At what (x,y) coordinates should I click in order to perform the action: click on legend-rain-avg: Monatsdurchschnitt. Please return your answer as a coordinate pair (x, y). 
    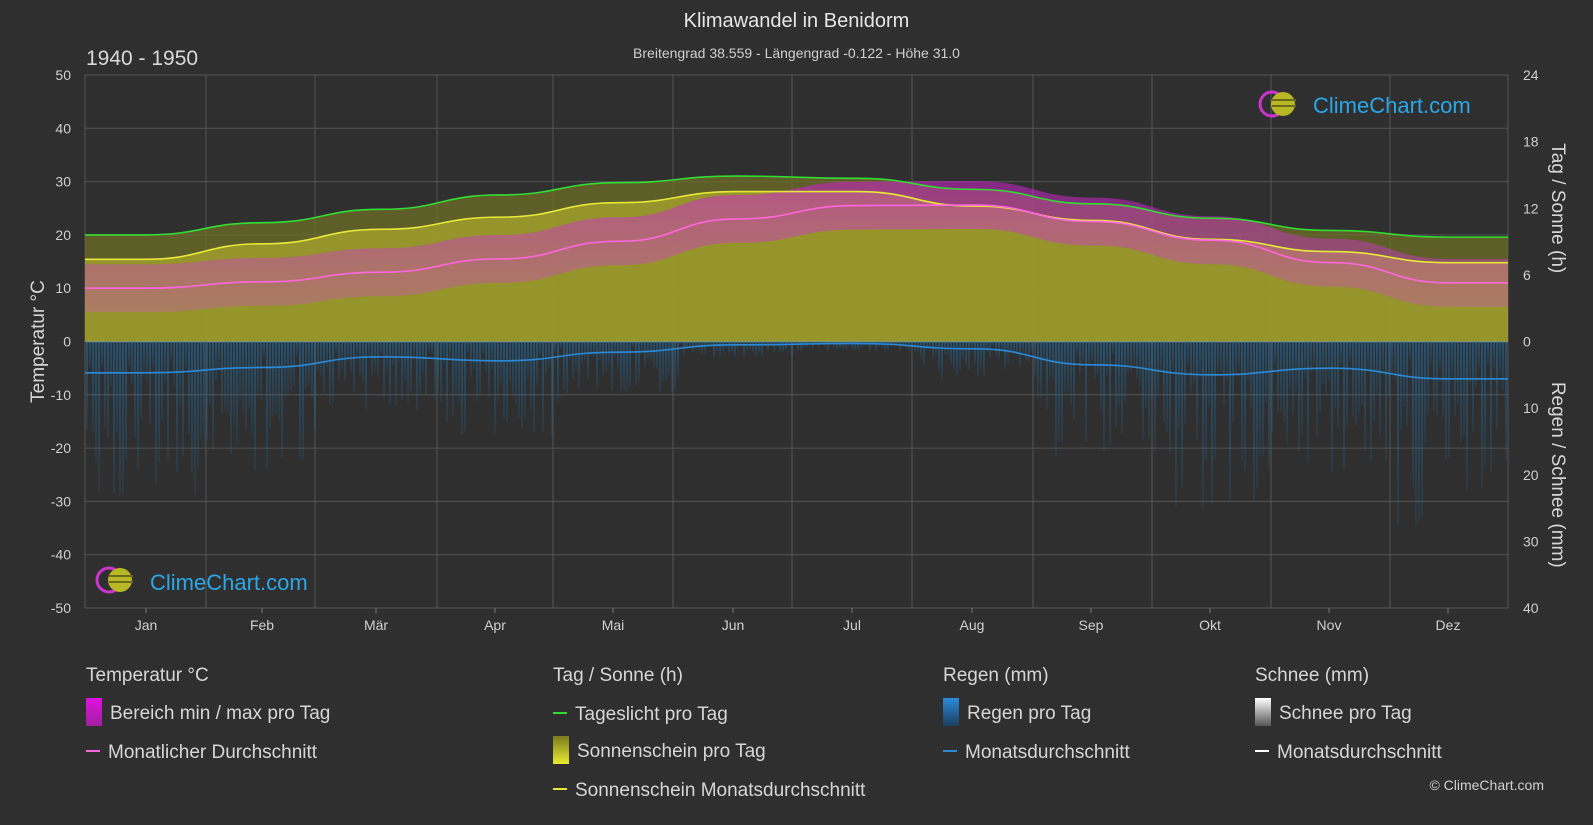
    Looking at the image, I should click on (1036, 753).